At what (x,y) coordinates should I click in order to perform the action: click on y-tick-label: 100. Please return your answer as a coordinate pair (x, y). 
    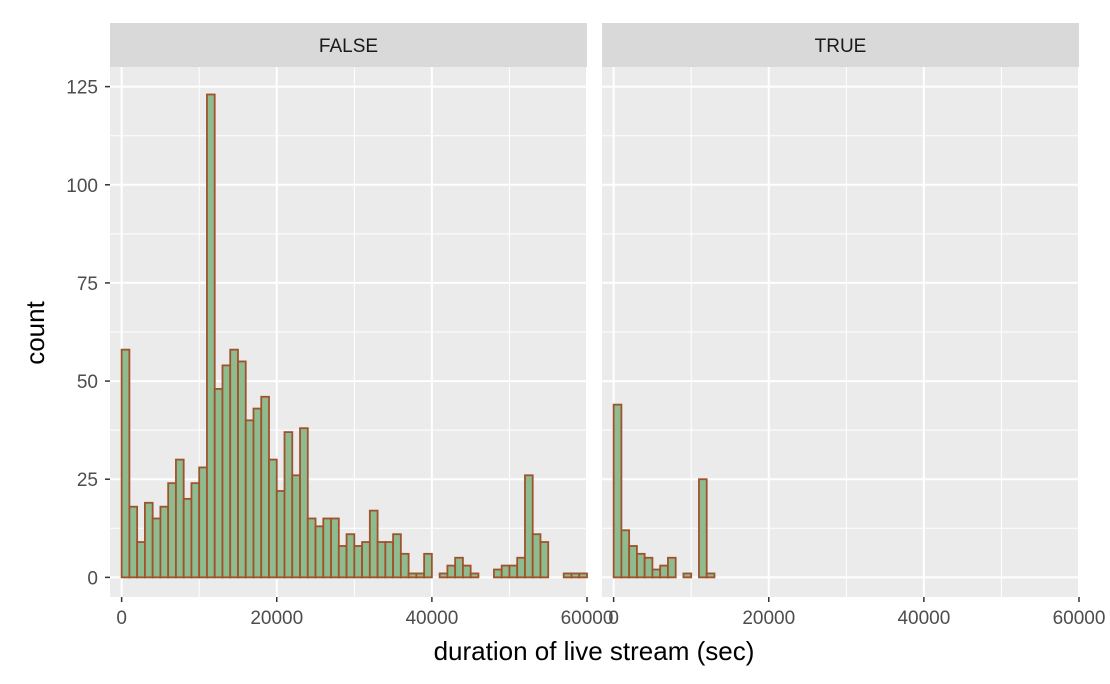
    Looking at the image, I should click on (82, 186).